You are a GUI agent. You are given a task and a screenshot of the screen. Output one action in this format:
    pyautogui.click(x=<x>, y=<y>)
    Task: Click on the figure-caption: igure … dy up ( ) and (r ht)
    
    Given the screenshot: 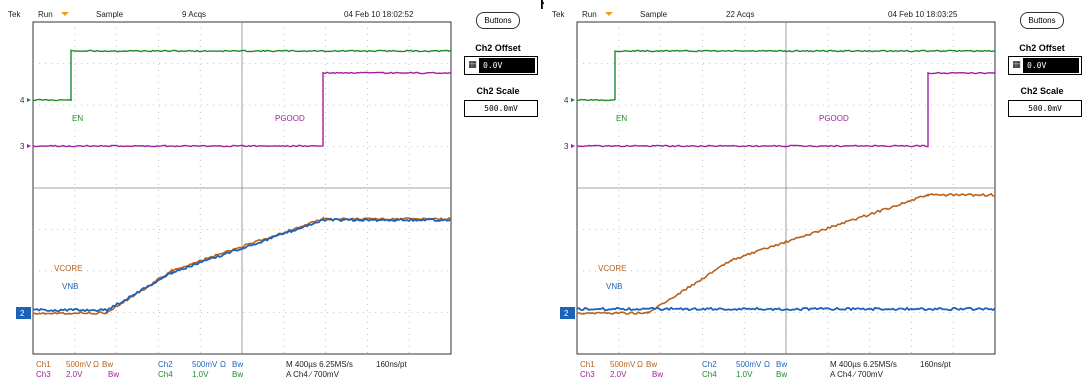 What is the action you would take?
    pyautogui.click(x=542, y=5)
    